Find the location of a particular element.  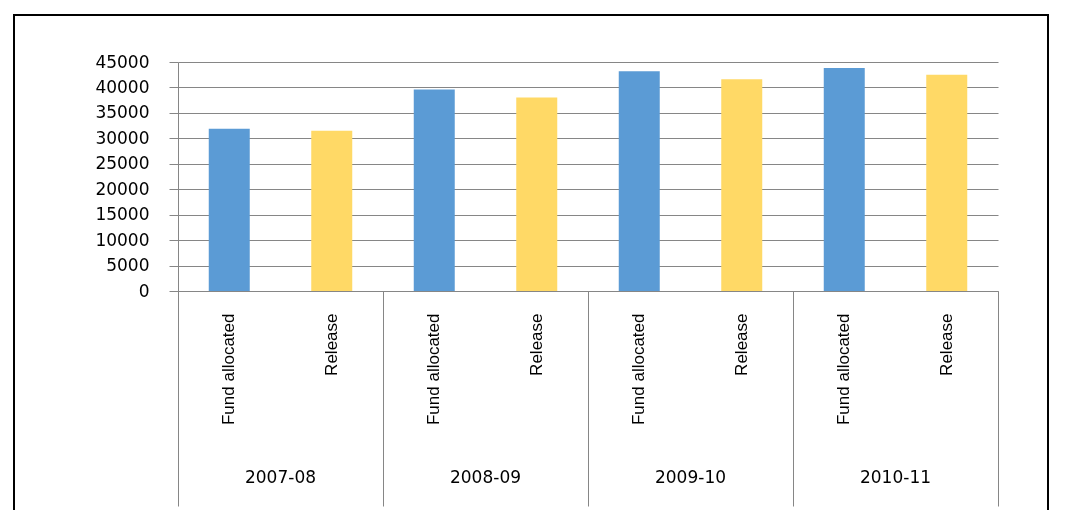

y-tick-label: 10000 is located at coordinates (122, 239).